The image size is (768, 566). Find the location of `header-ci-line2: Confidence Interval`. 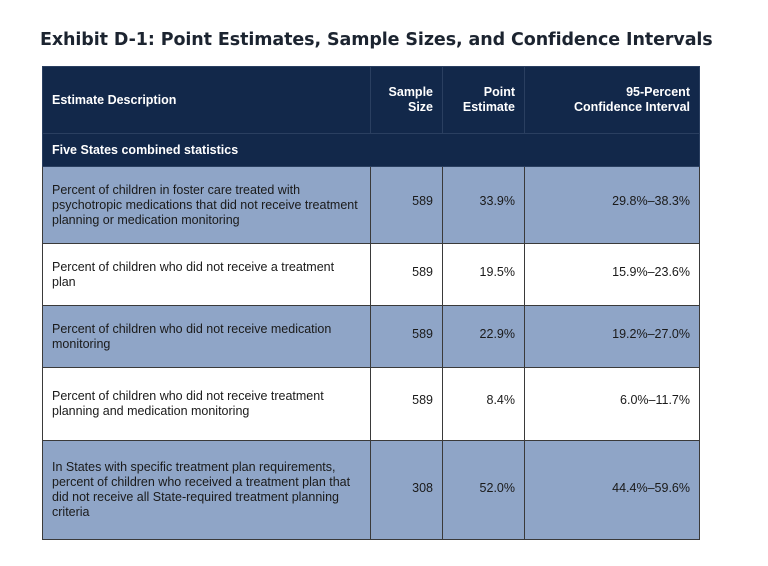

header-ci-line2: Confidence Interval is located at coordinates (632, 107).